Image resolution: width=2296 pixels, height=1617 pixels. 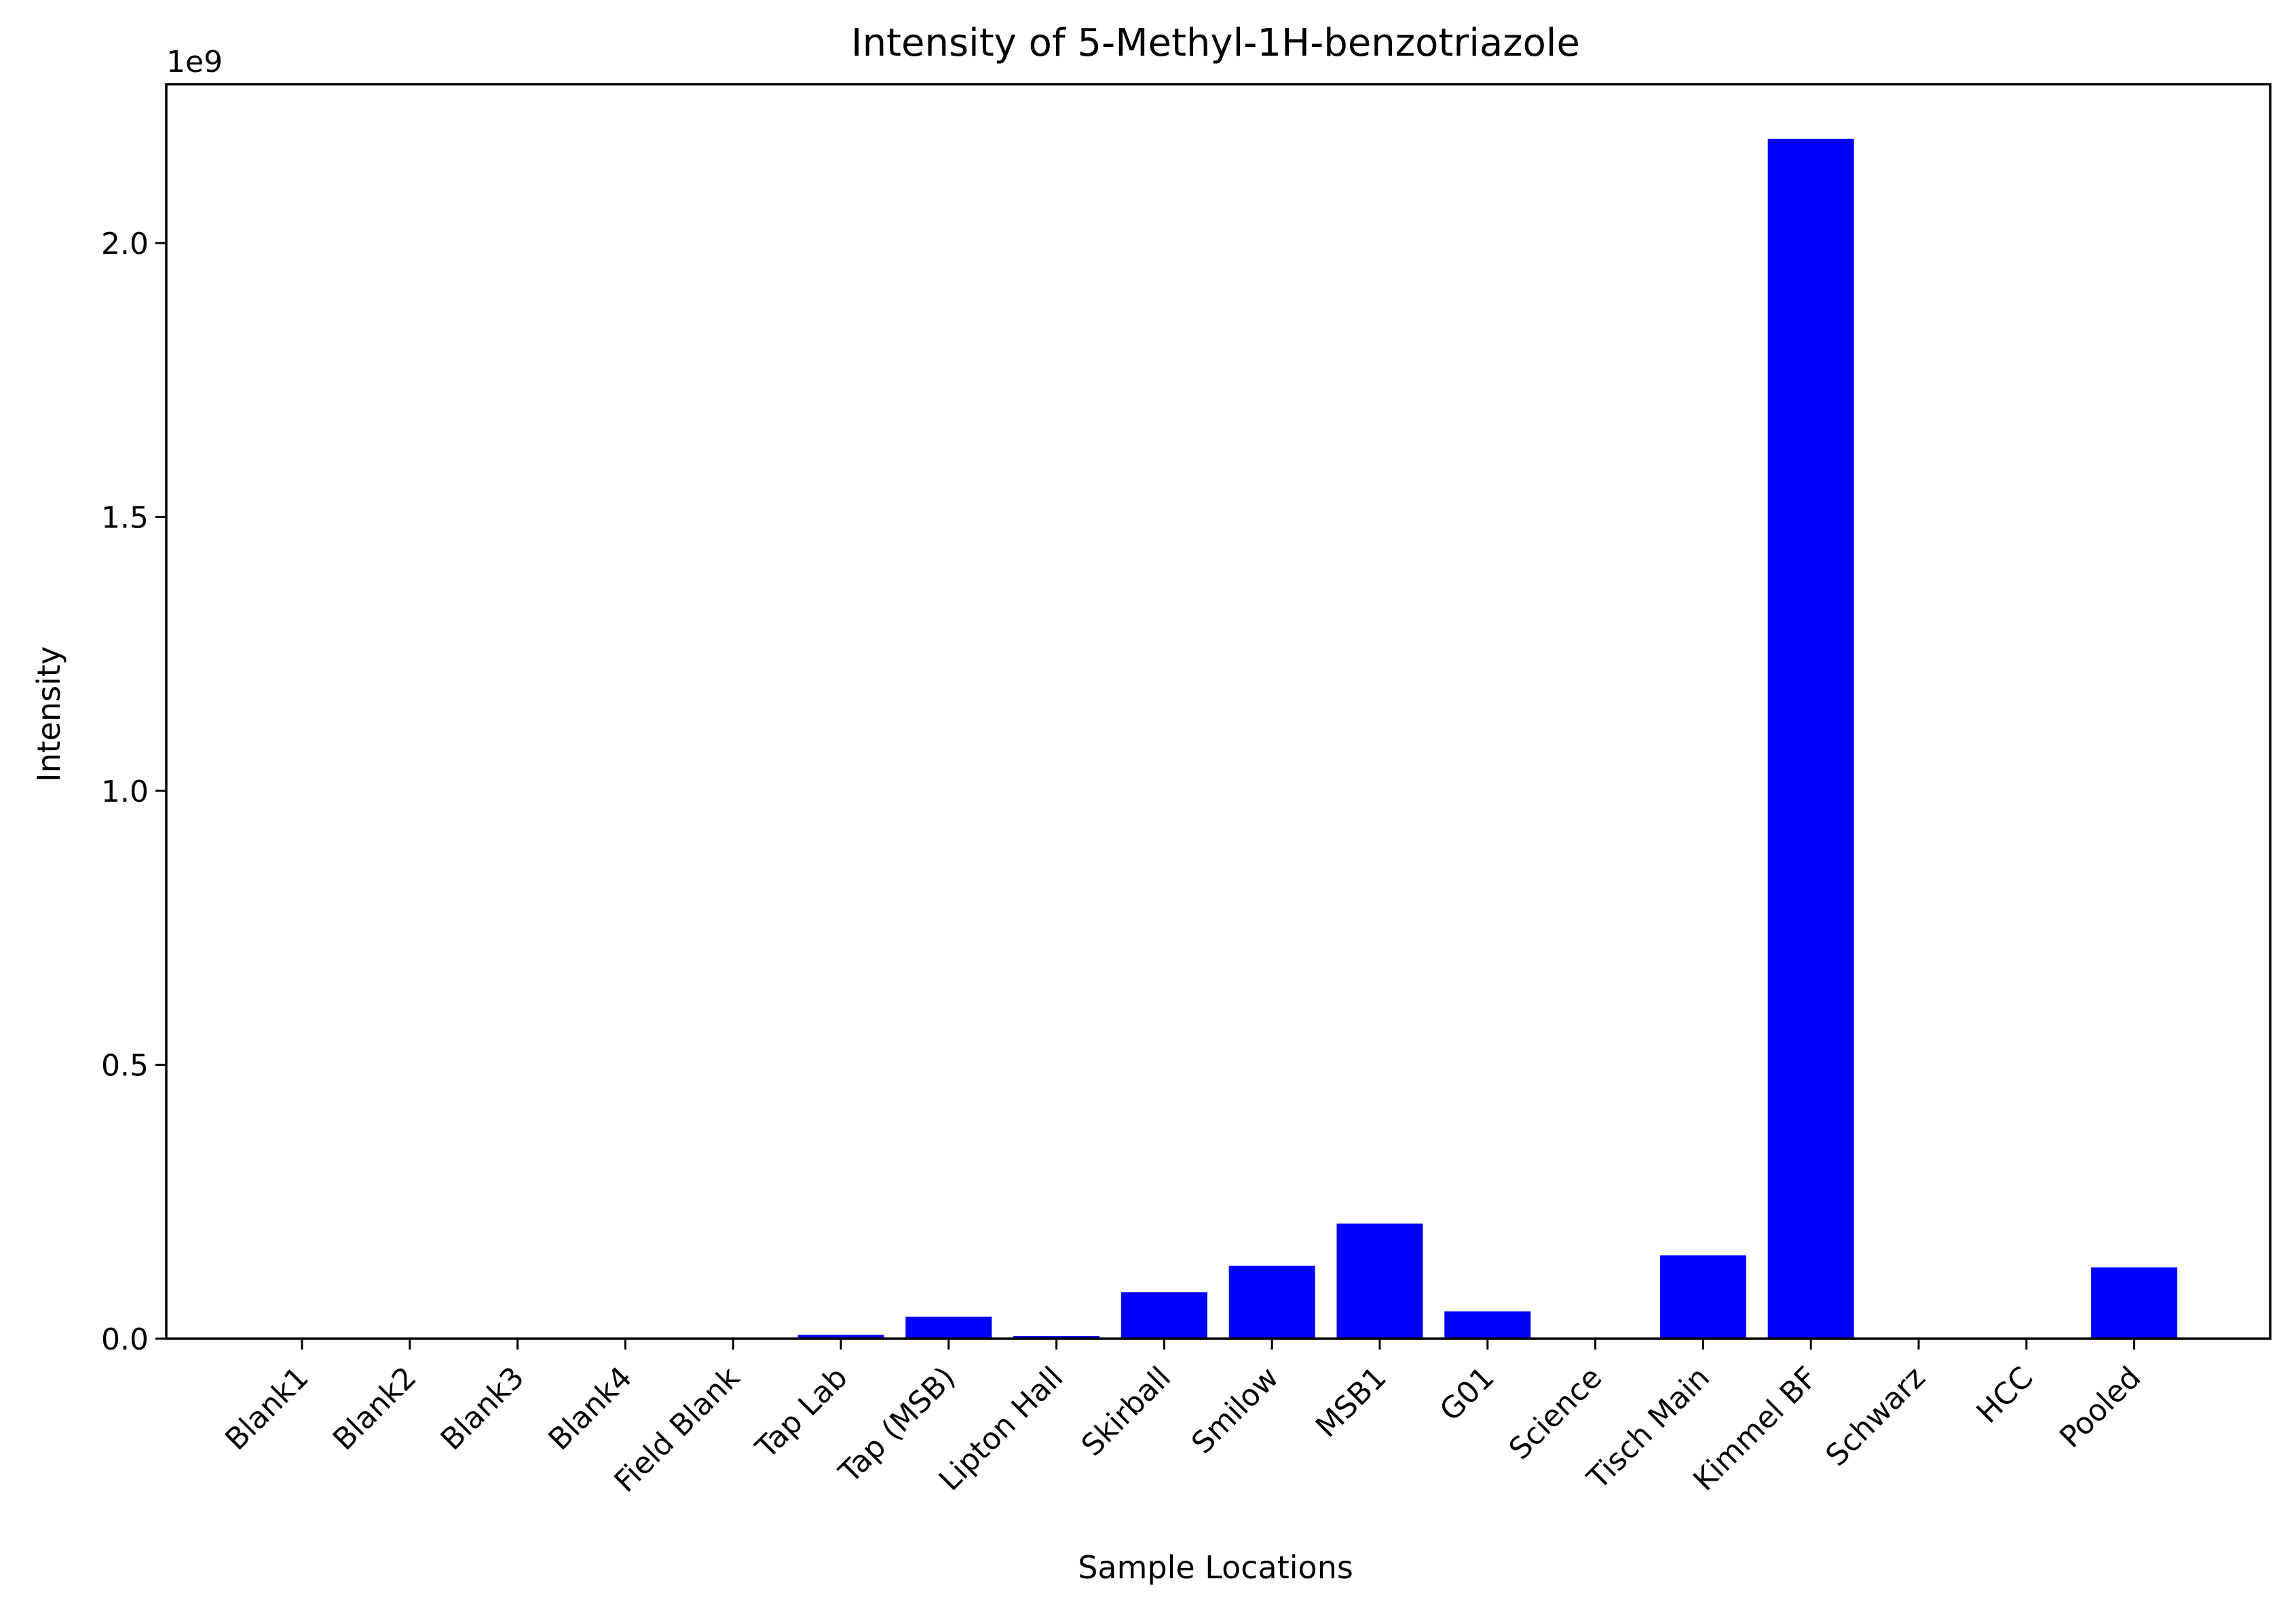 What do you see at coordinates (125, 1339) in the screenshot?
I see `y-tick-label: 0.0` at bounding box center [125, 1339].